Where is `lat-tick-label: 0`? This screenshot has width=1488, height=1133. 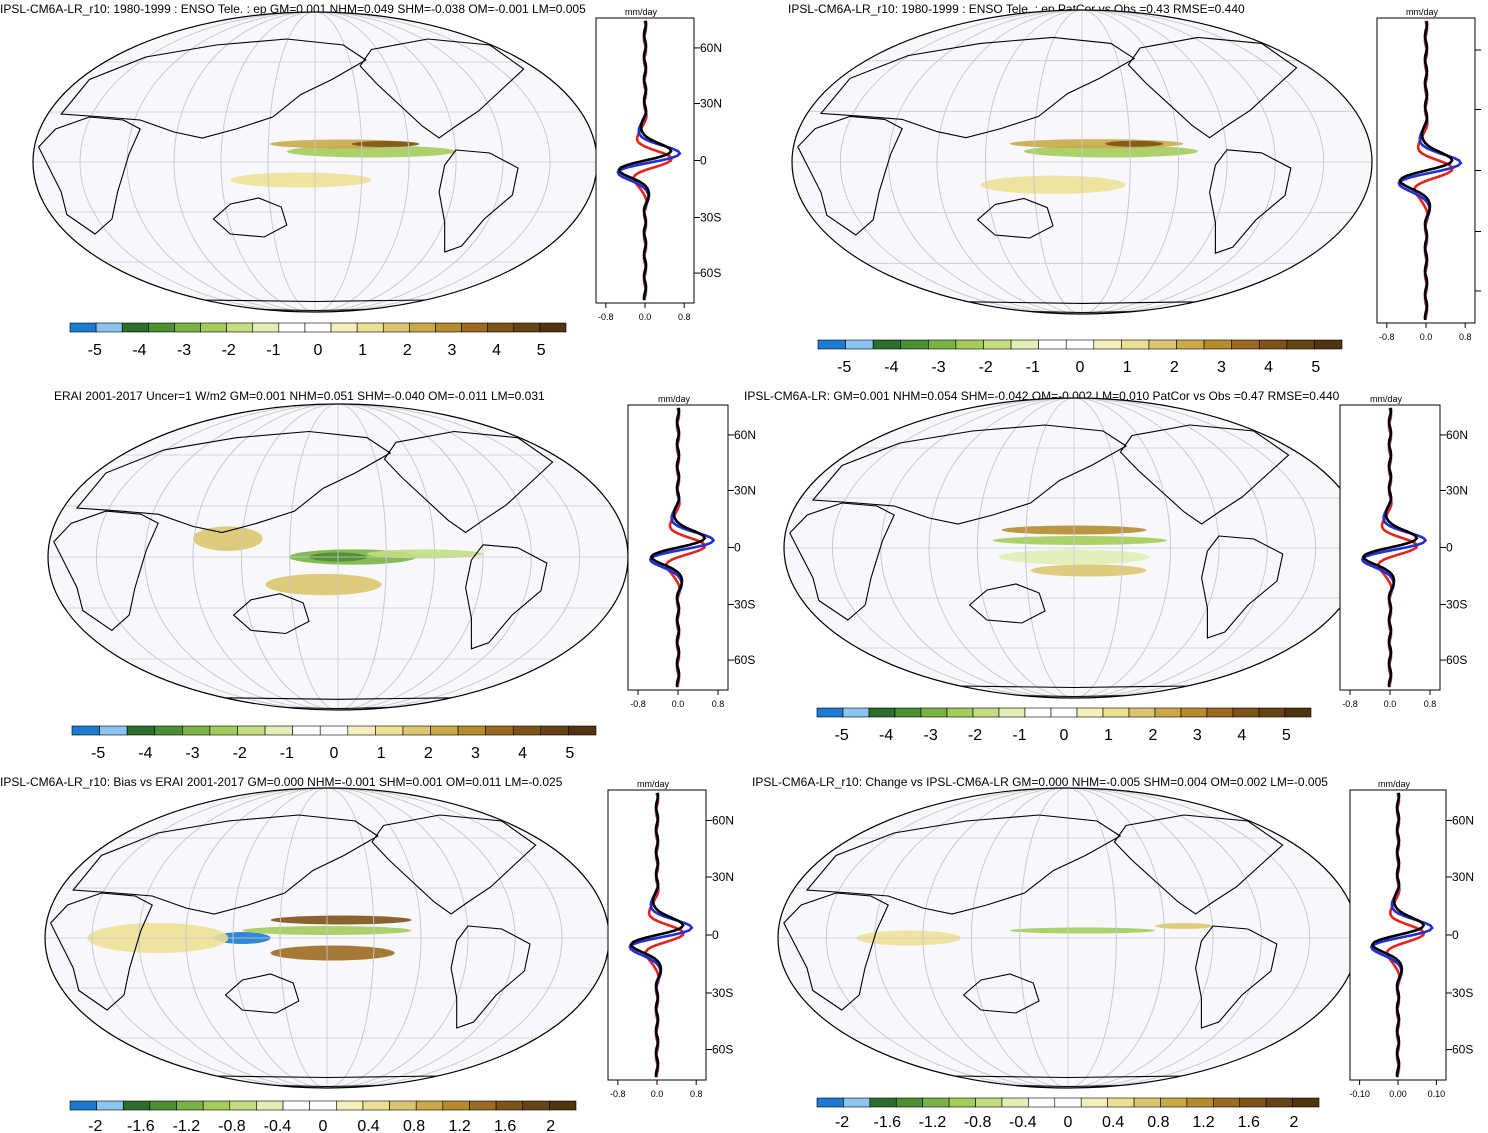
lat-tick-label: 0 is located at coordinates (737, 548).